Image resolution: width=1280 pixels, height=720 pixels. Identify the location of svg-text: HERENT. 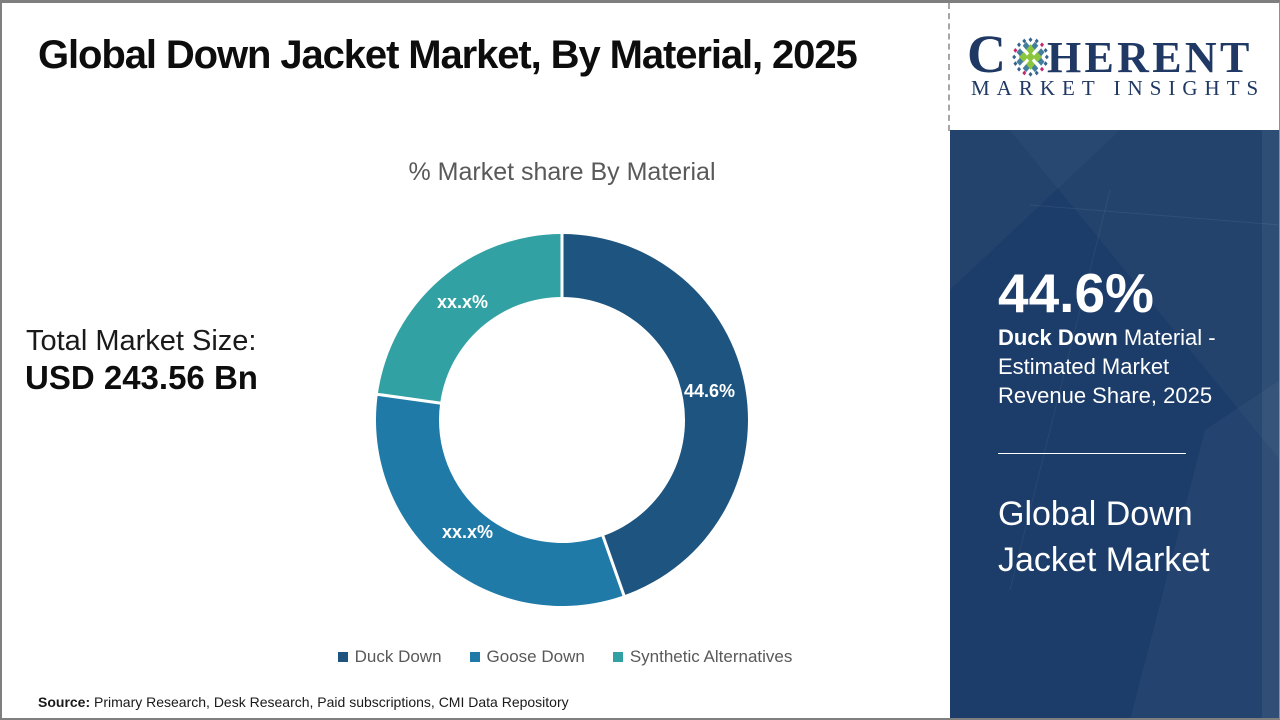
(1150, 57).